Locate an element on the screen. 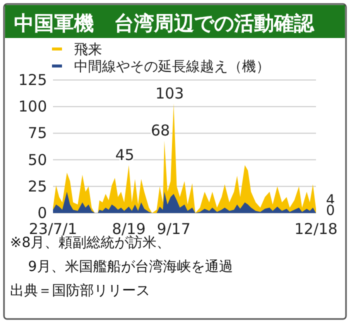 This screenshot has width=350, height=323. y-tick-label: 50 is located at coordinates (37, 159).